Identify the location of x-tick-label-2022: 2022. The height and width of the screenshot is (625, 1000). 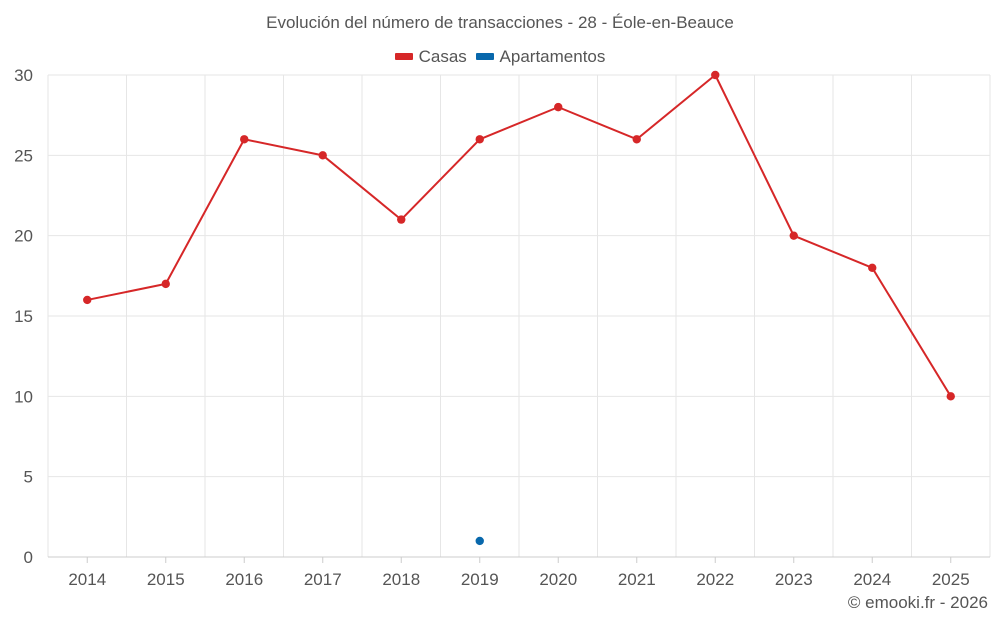
(715, 579).